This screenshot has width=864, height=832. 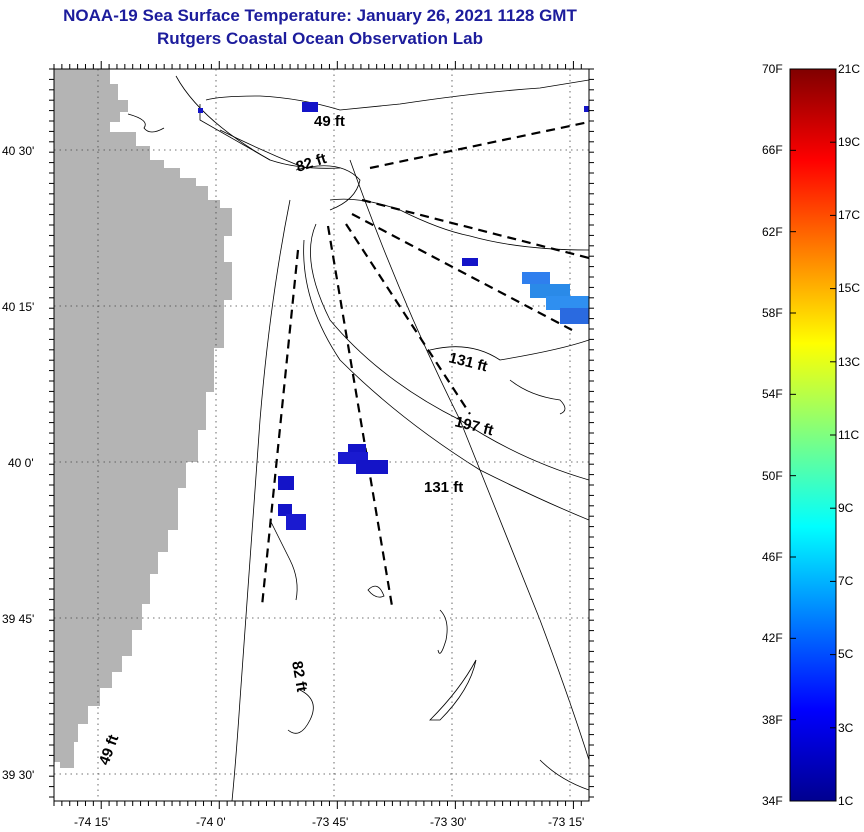 I want to click on colorbar-fahrenheit-labels: 70F 66F 62F 58F 54F 50F 46F 42F 38F 34F, so click(x=772, y=435).